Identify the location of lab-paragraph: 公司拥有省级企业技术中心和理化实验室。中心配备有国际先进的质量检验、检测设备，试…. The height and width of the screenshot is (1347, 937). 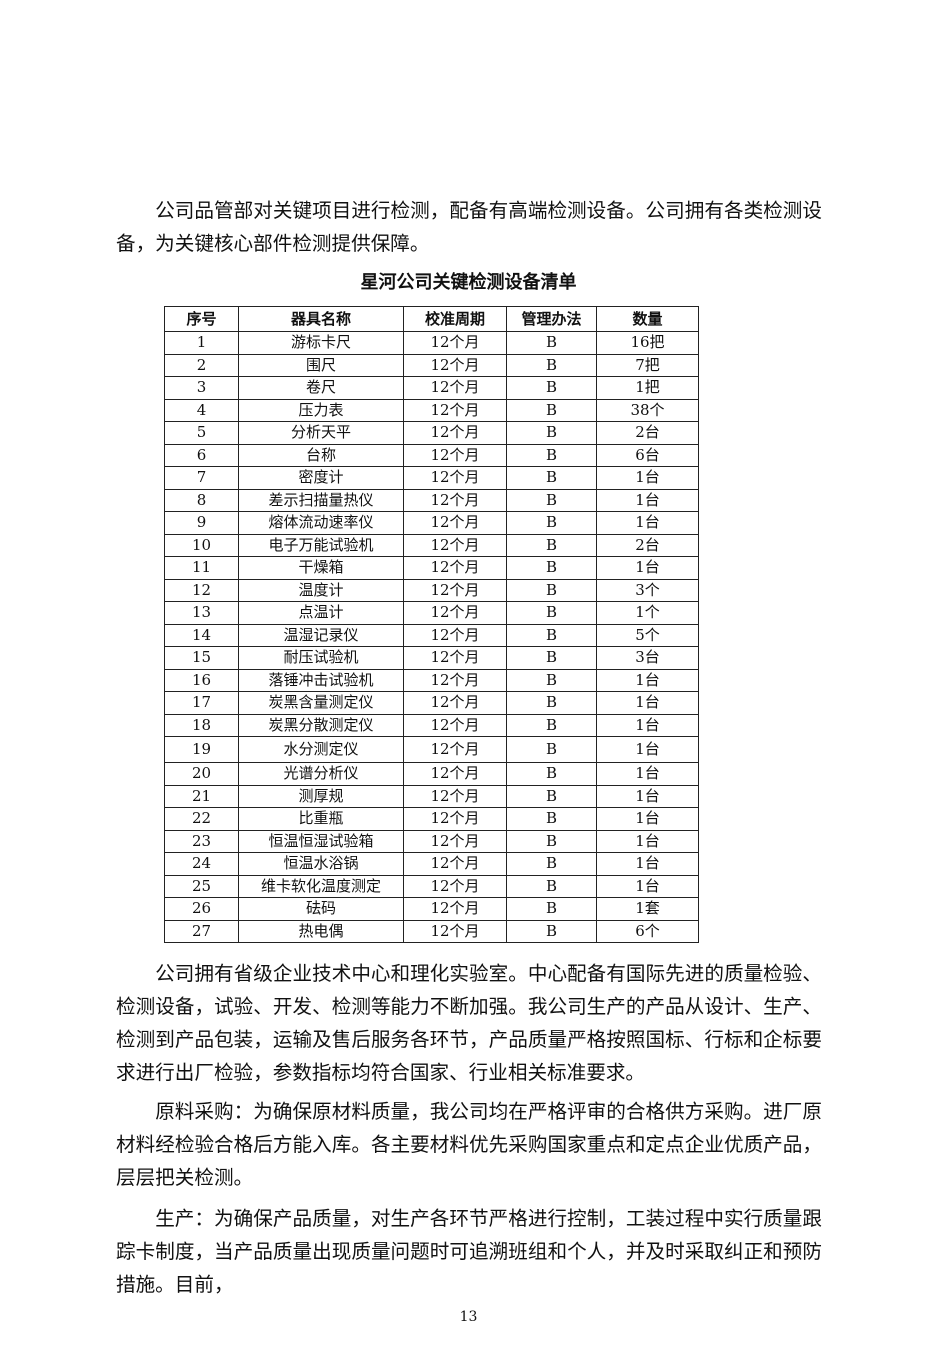
(469, 1023).